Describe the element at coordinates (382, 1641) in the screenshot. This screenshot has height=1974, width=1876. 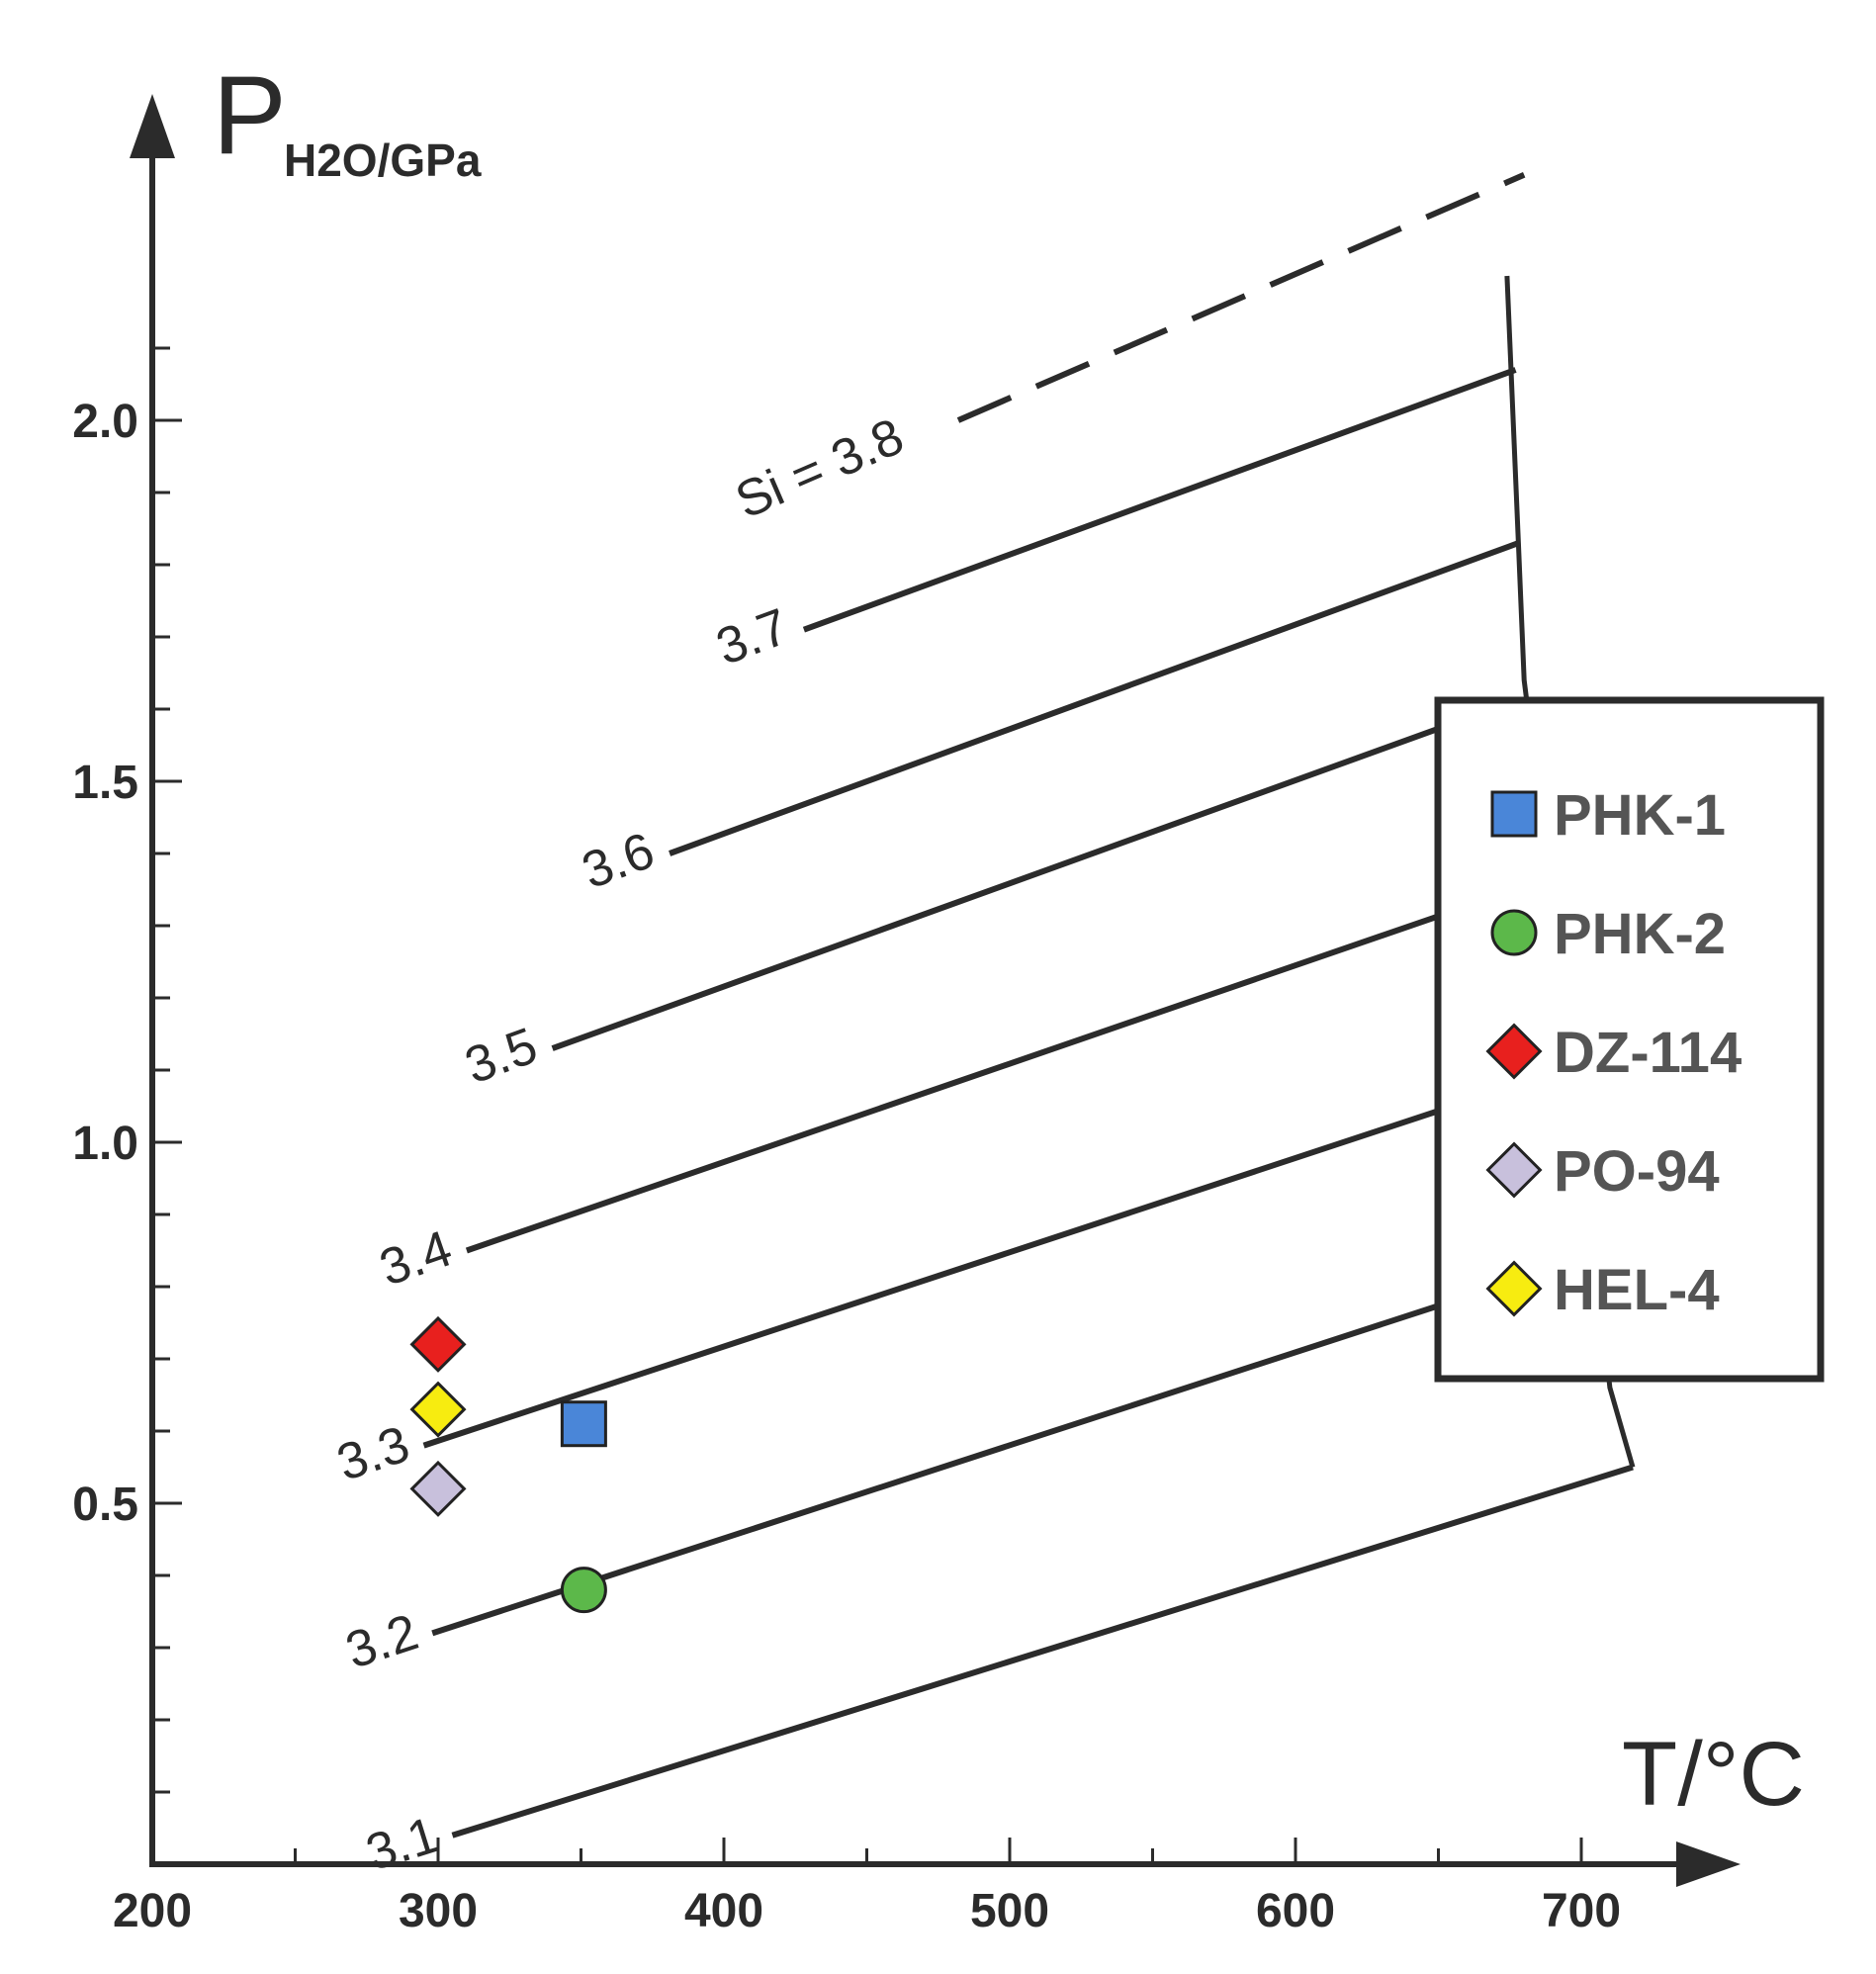
I see `isopleth-label-6: 3.2` at that location.